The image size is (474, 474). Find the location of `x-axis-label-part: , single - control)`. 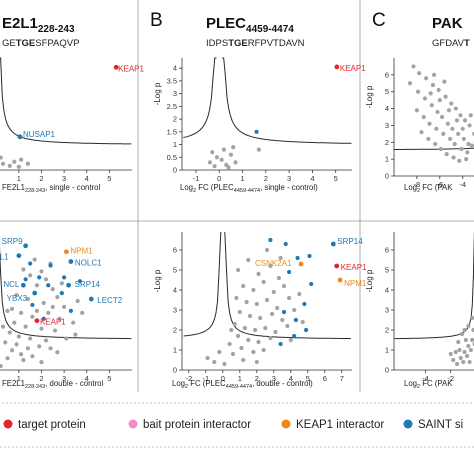

x-axis-label-part: , single - control) is located at coordinates (289, 187).